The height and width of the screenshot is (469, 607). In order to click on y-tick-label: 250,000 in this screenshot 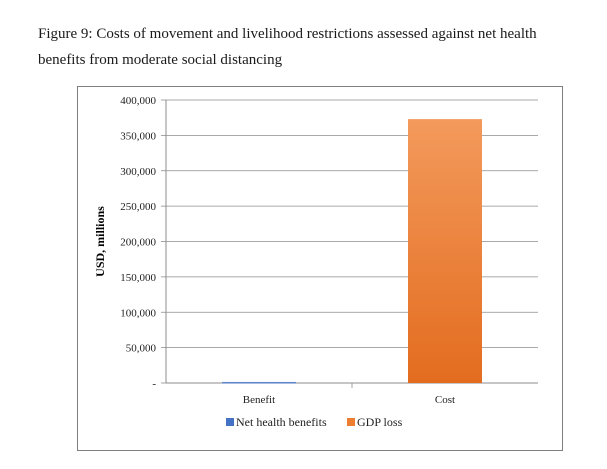, I will do `click(138, 207)`.